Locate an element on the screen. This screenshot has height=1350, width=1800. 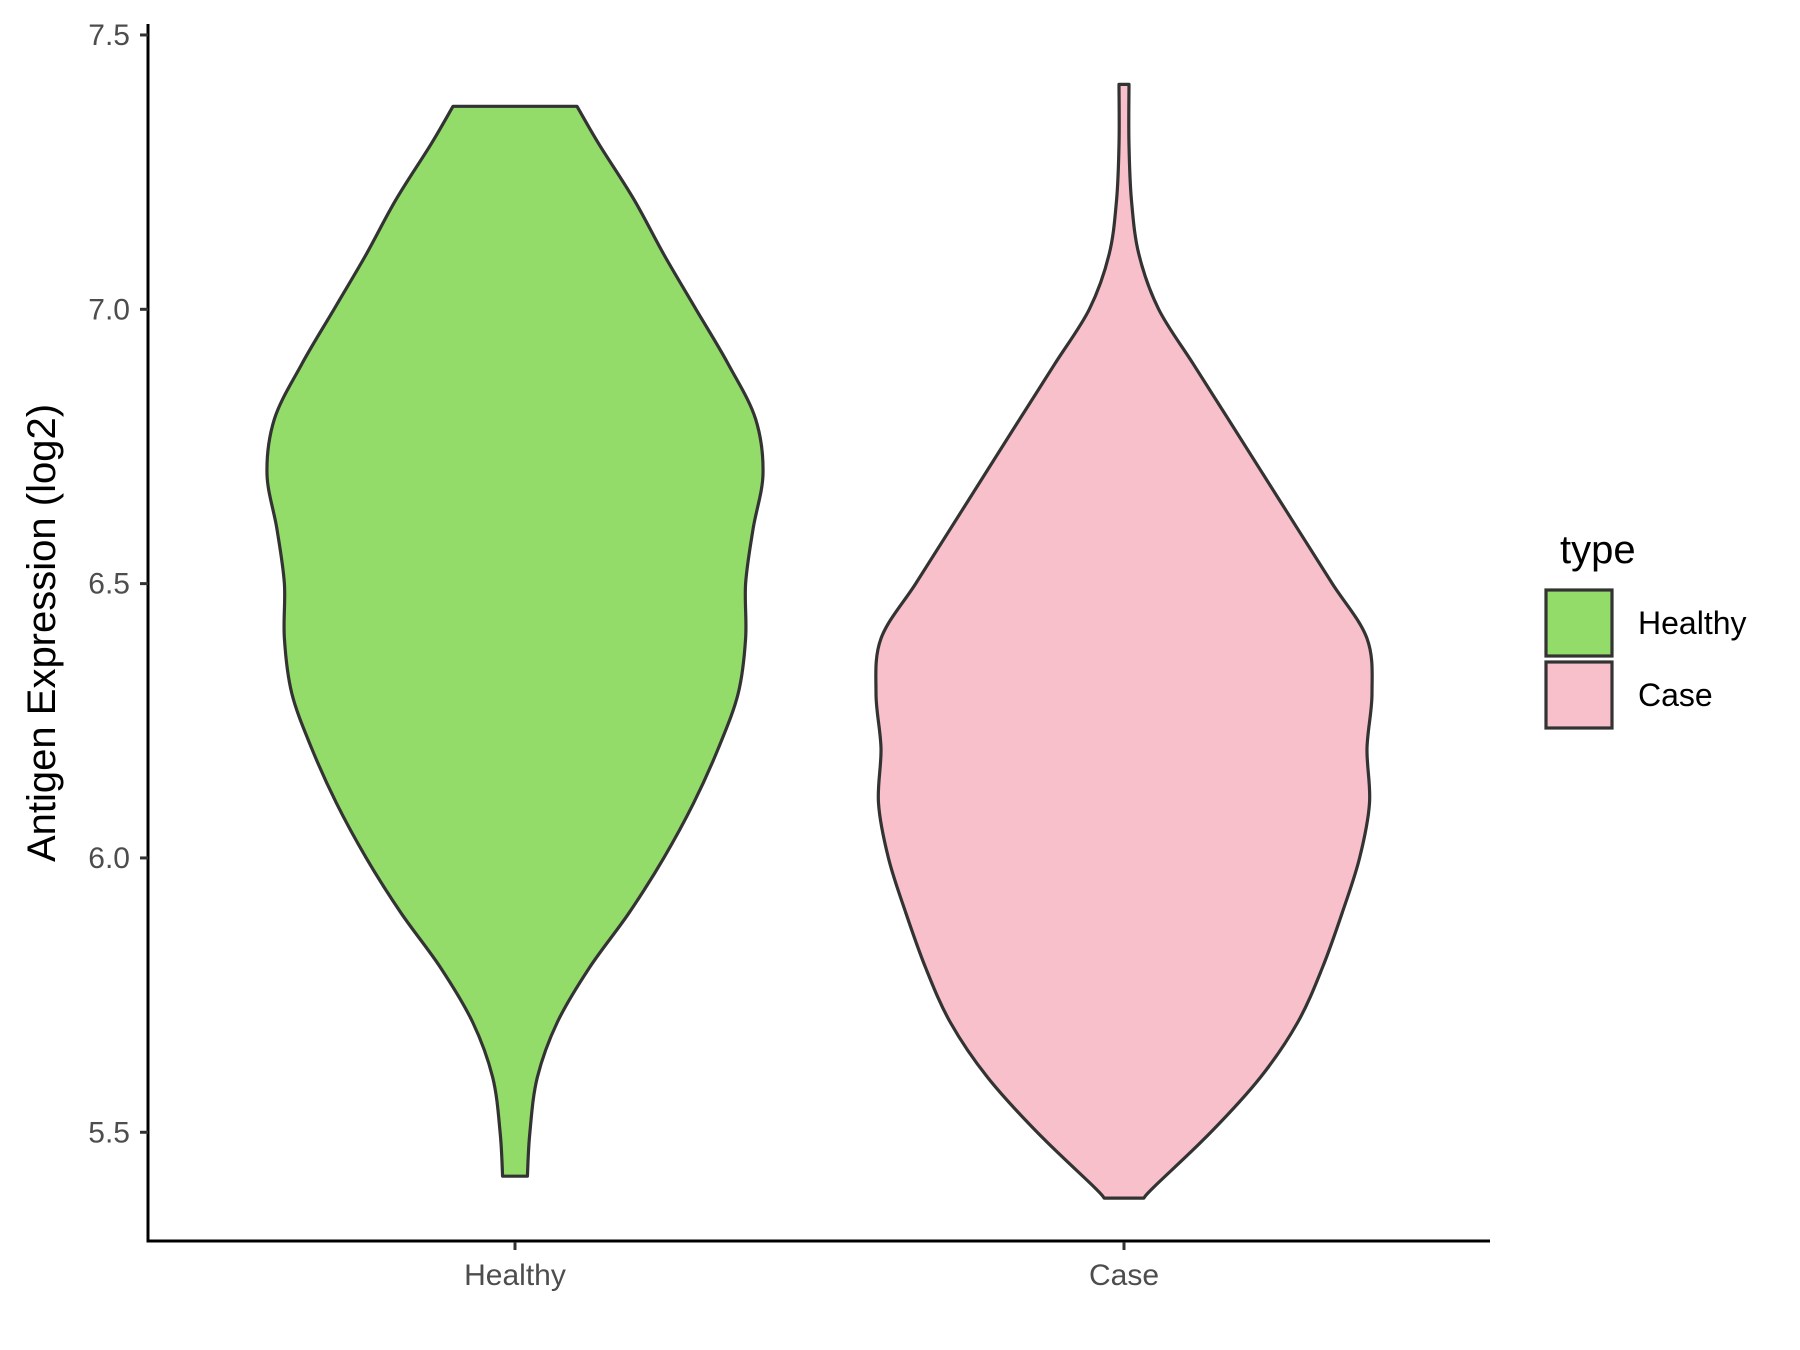
y-tick-label: 5.5 is located at coordinates (109, 1132).